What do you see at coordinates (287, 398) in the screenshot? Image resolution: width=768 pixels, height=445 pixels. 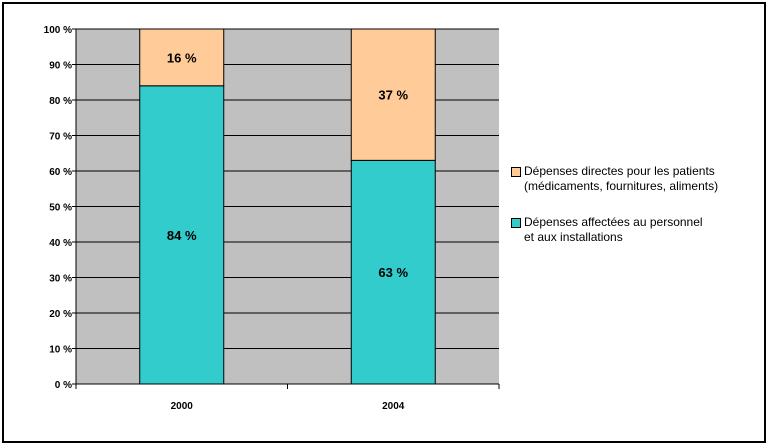 I see `x-axis-ticks: 2000 2004` at bounding box center [287, 398].